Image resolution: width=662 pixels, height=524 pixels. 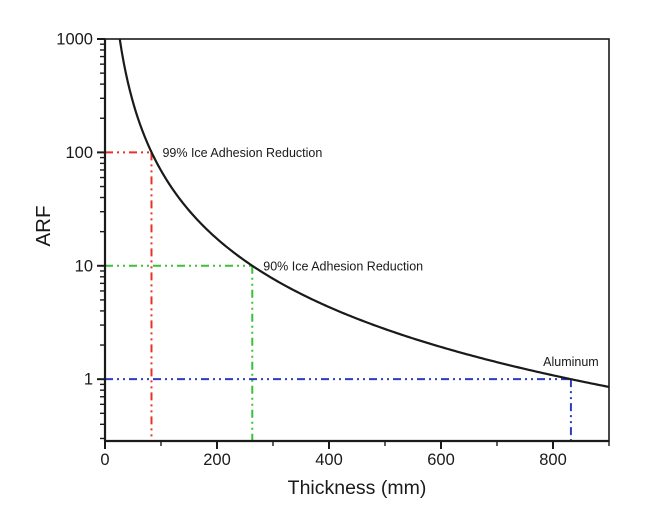 What do you see at coordinates (242, 153) in the screenshot?
I see `annotation-label: 99% Ice Adhesion Reduction` at bounding box center [242, 153].